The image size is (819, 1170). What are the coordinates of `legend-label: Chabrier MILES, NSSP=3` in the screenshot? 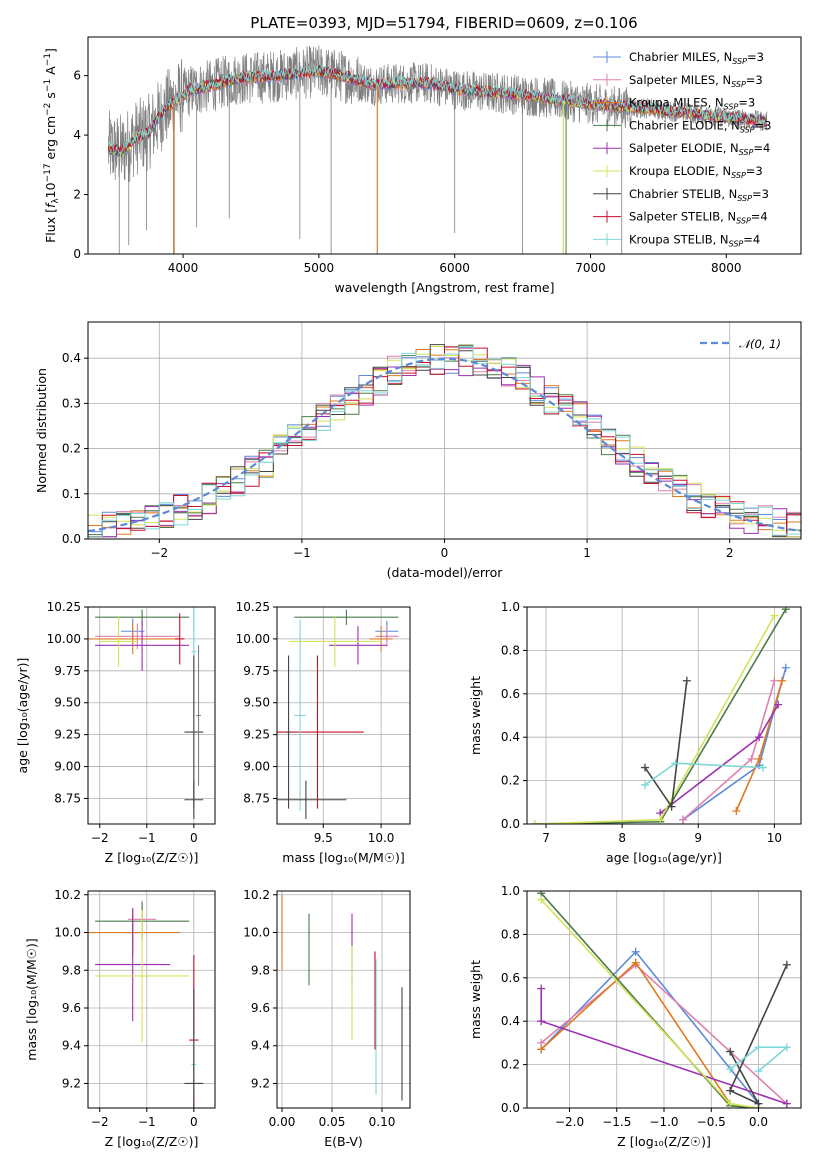 It's located at (696, 58).